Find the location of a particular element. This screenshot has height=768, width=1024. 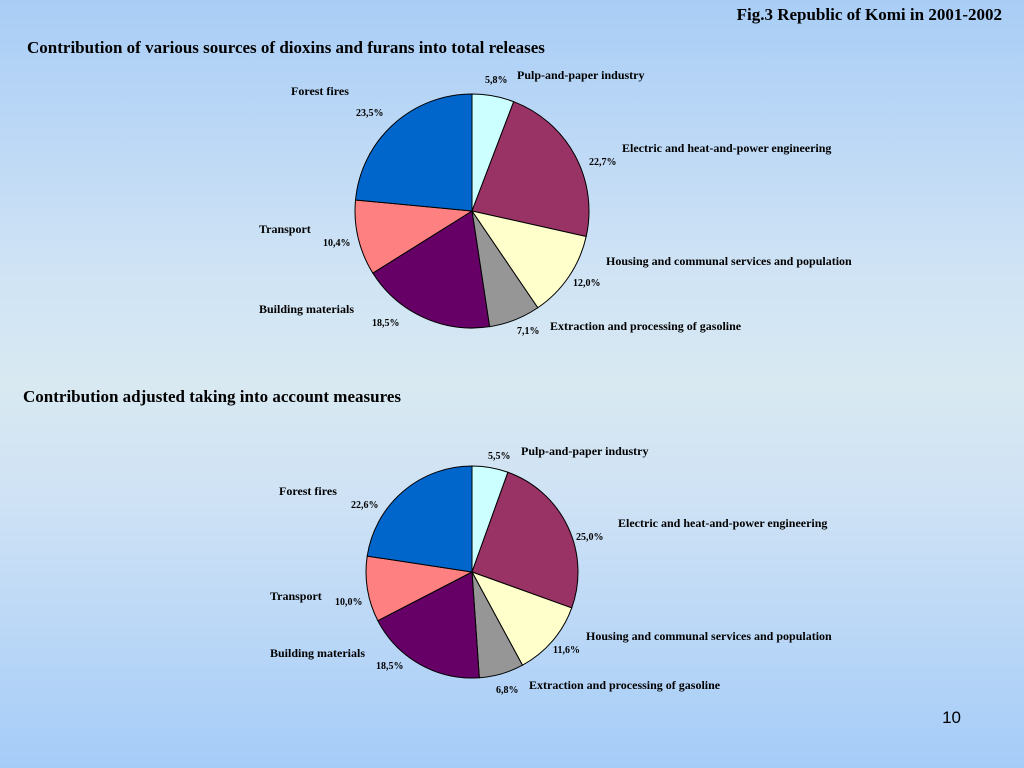

chart2-slice-forest-fires is located at coordinates (419, 519).